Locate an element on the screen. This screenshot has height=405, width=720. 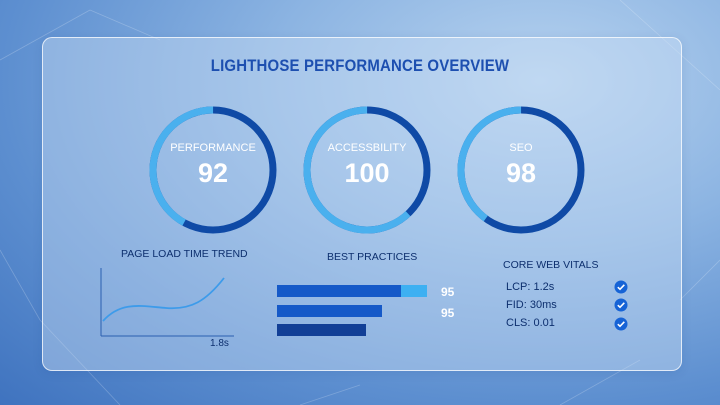
dashboard-title: LIGHTHOSE PERFORMANCE OVERVIEW is located at coordinates (360, 65).